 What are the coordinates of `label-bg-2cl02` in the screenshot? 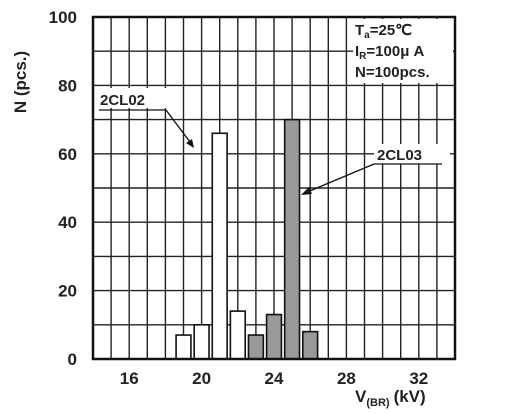 It's located at (132, 98).